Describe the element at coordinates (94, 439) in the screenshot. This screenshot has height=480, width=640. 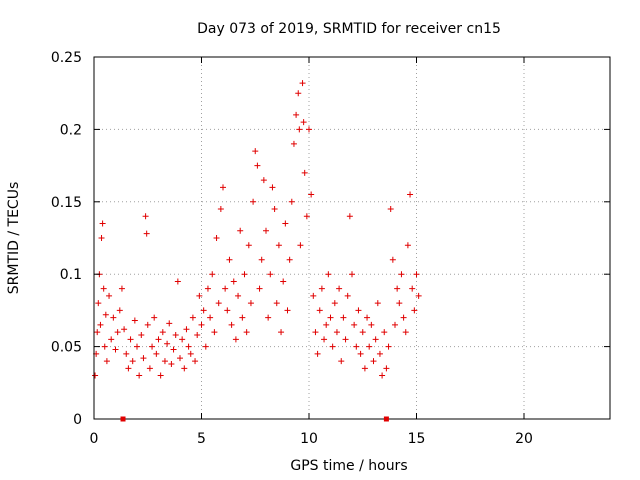
I see `x-tick-label: 0` at that location.